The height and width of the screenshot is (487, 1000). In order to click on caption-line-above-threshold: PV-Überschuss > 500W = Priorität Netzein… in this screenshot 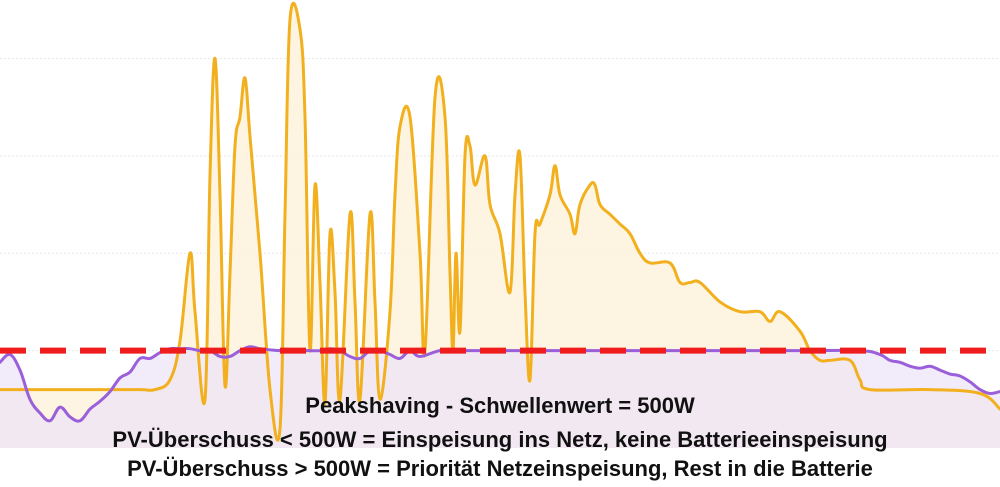, I will do `click(500, 468)`.